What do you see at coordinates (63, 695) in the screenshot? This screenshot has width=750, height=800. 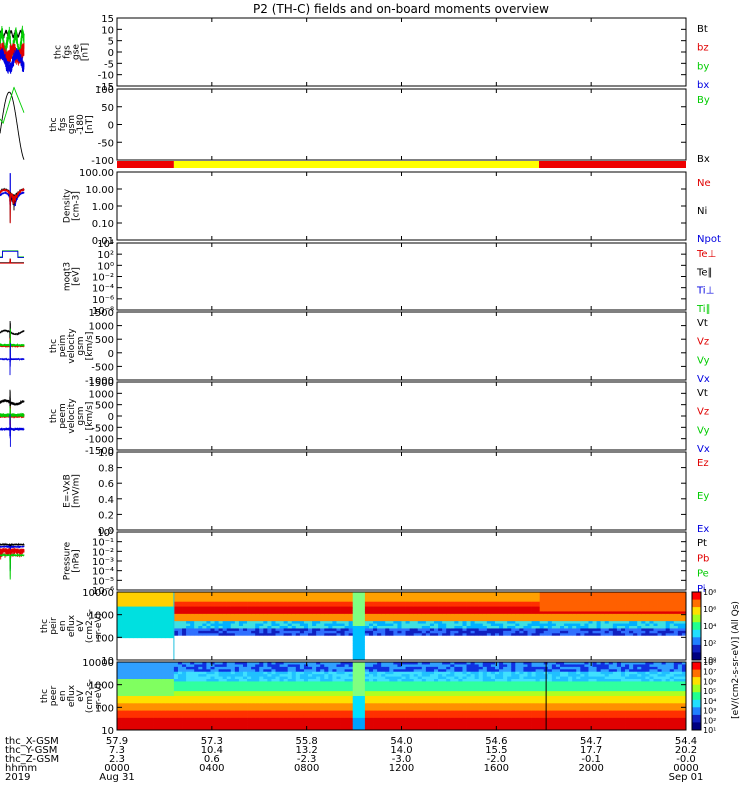 I see `y-axis-label: en` at bounding box center [63, 695].